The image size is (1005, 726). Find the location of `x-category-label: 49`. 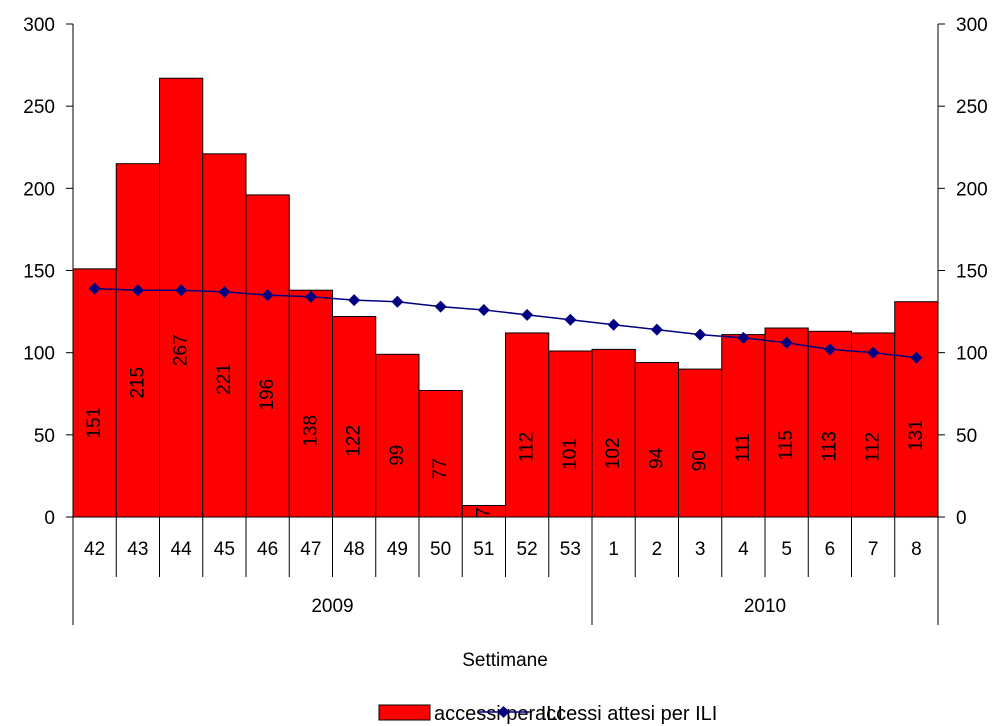

x-category-label: 49 is located at coordinates (397, 549).